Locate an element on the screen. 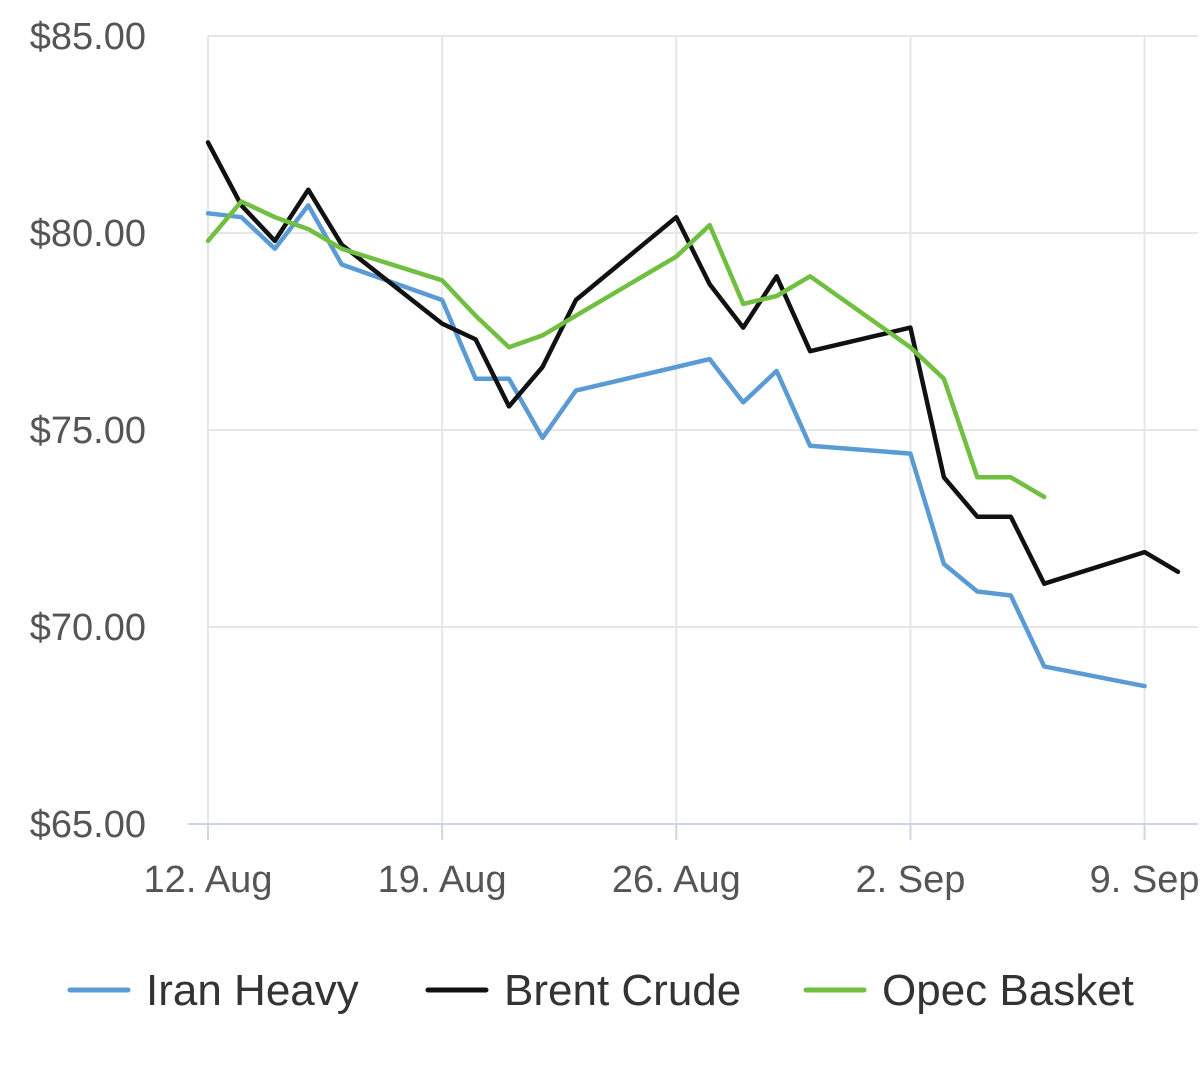 Image resolution: width=1200 pixels, height=1086 pixels. legend-item-opec-basket: Opec Basket is located at coordinates (968, 990).